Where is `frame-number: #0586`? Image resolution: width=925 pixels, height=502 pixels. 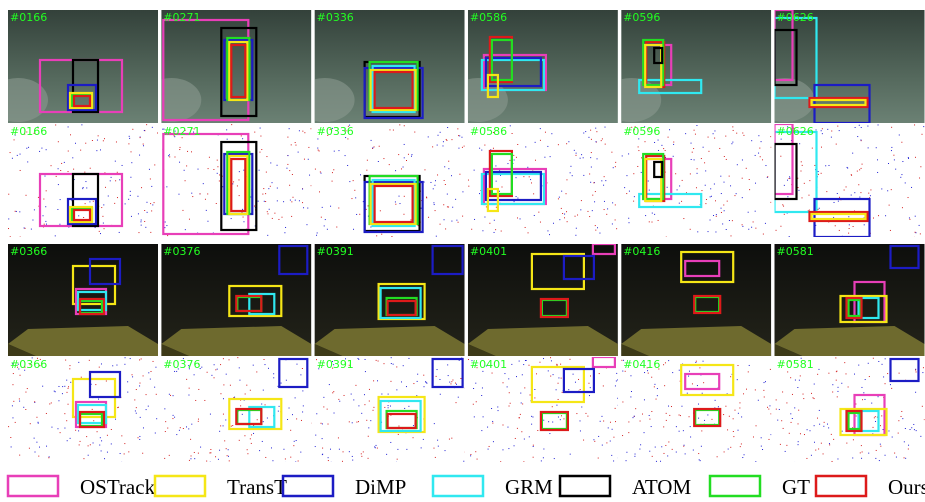
frame-number: #0586 is located at coordinates (488, 131).